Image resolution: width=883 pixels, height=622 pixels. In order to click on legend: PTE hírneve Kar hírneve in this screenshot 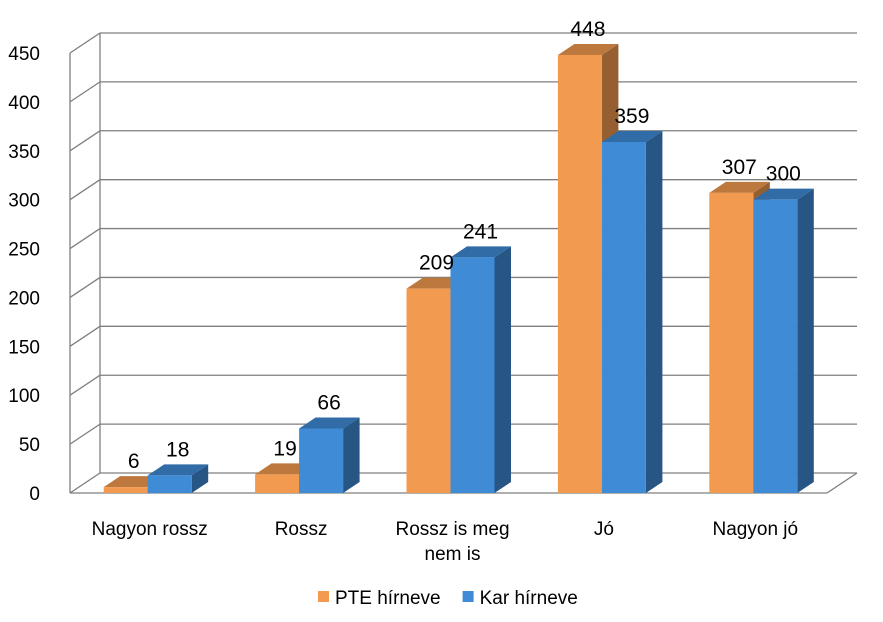, I will do `click(448, 598)`.